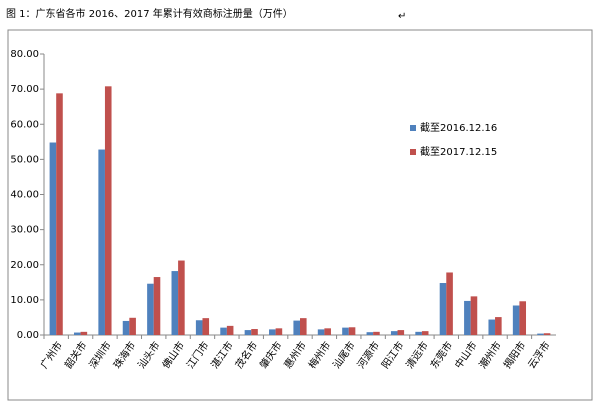 Image resolution: width=600 pixels, height=407 pixels. What do you see at coordinates (149, 355) in the screenshot?
I see `x-tick-label: 汕头市` at bounding box center [149, 355].